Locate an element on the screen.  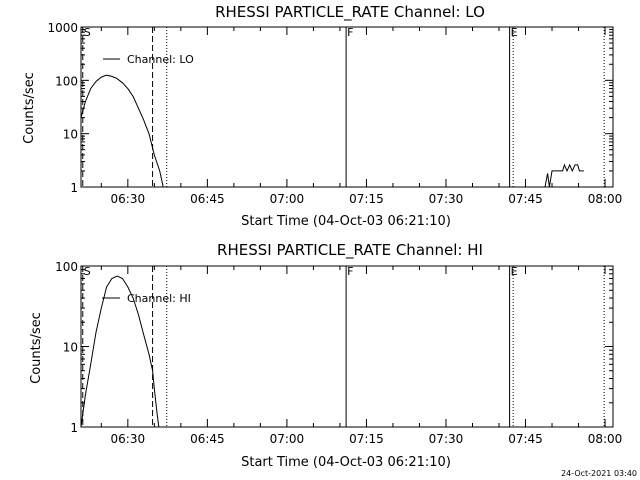
x-axis-label-lo: Start Time (04-Oct-03 06:21:10) is located at coordinates (346, 221).